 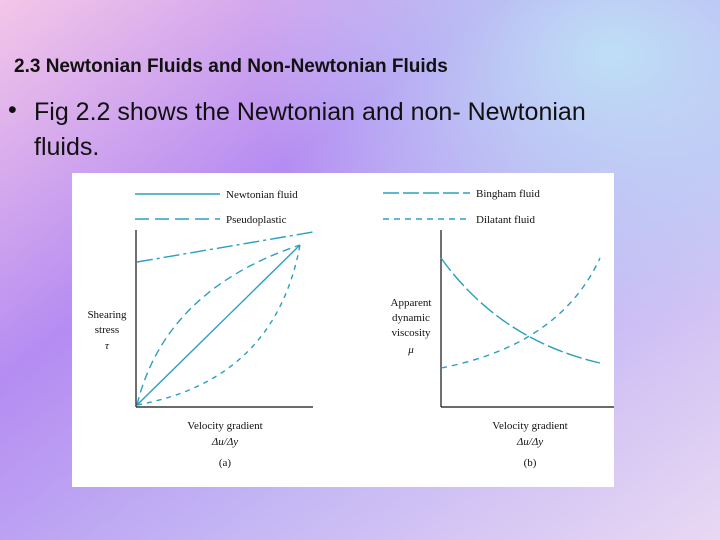 I want to click on pseudoplastic-curve, so click(x=218, y=325).